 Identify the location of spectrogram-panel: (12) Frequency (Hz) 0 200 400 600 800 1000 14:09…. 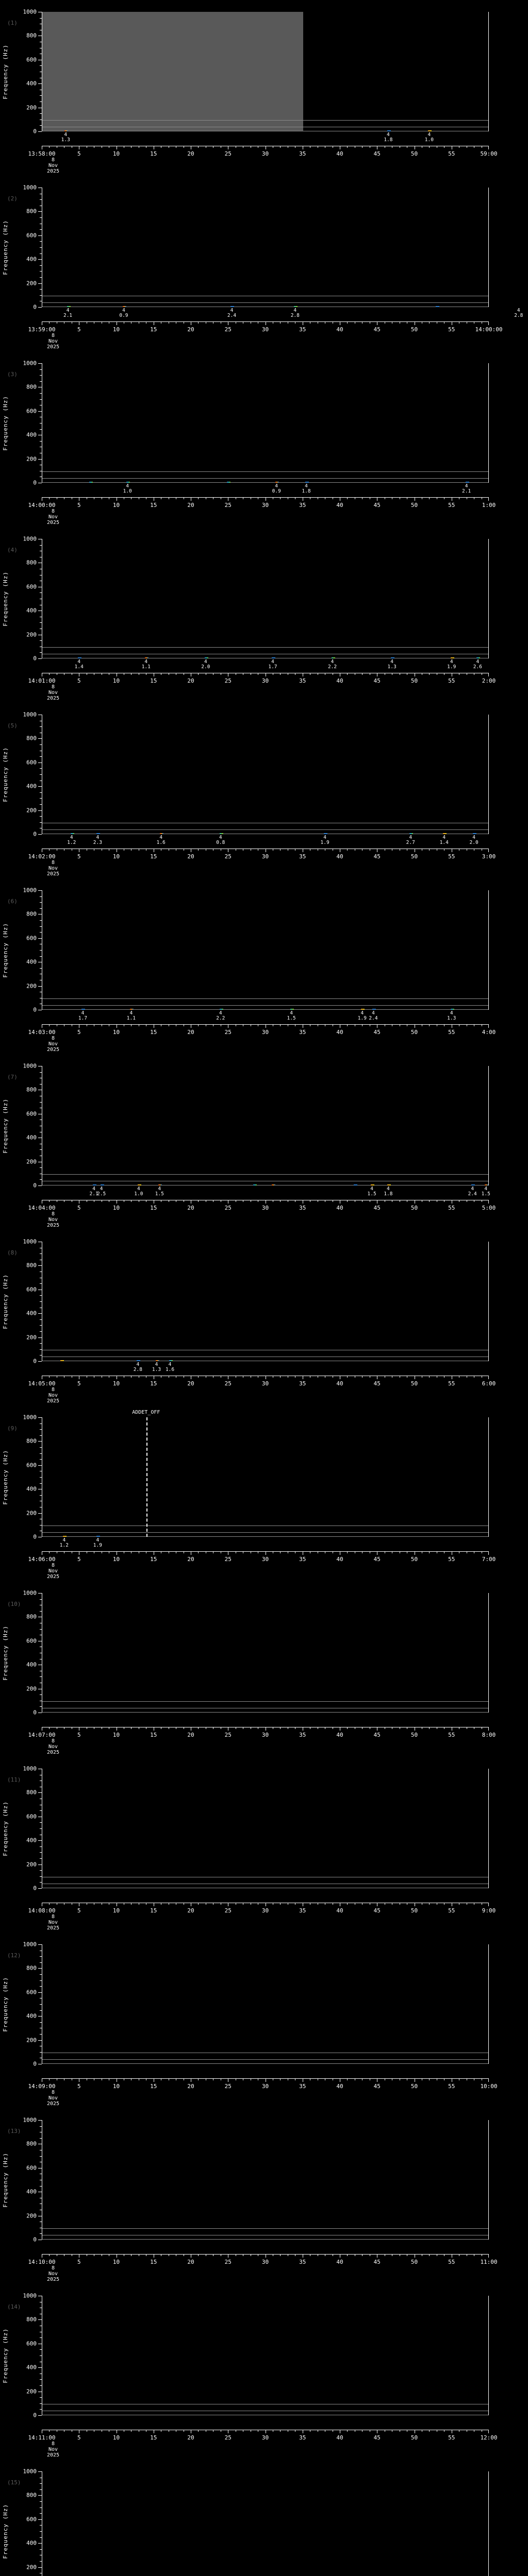
(264, 2020).